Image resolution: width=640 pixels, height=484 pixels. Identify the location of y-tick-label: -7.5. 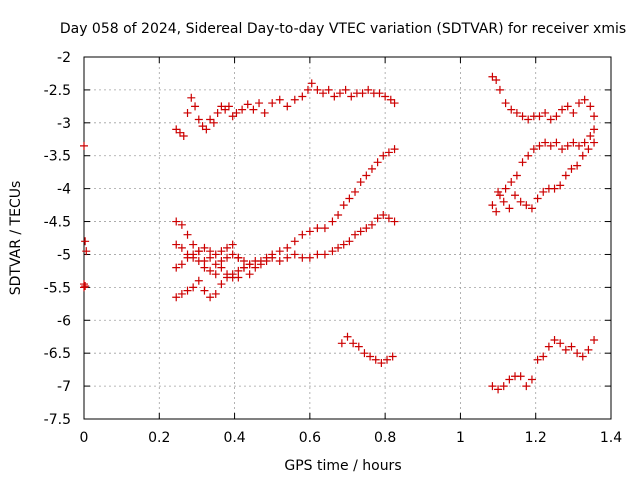
(57, 420).